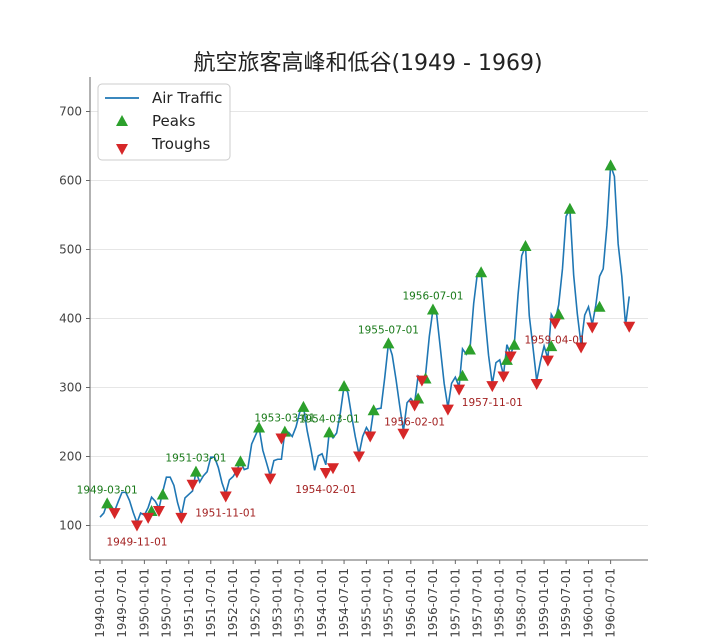  What do you see at coordinates (189, 603) in the screenshot?
I see `x-tick-label: 1951-01-01` at bounding box center [189, 603].